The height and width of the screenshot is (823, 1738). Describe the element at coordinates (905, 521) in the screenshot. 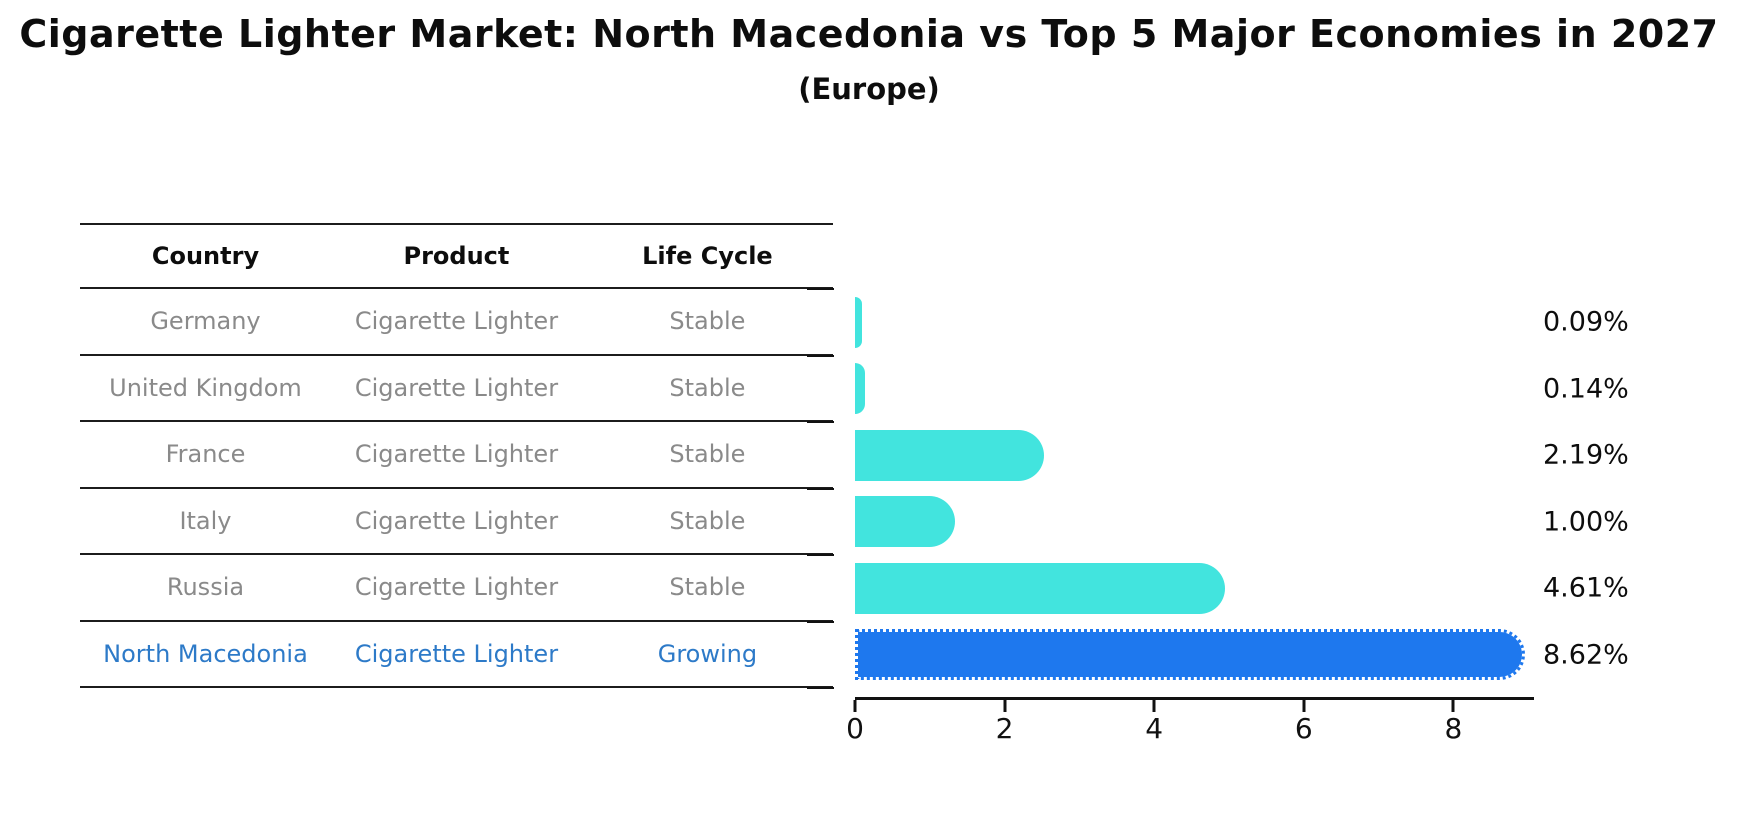

I see `bar-italy` at that location.